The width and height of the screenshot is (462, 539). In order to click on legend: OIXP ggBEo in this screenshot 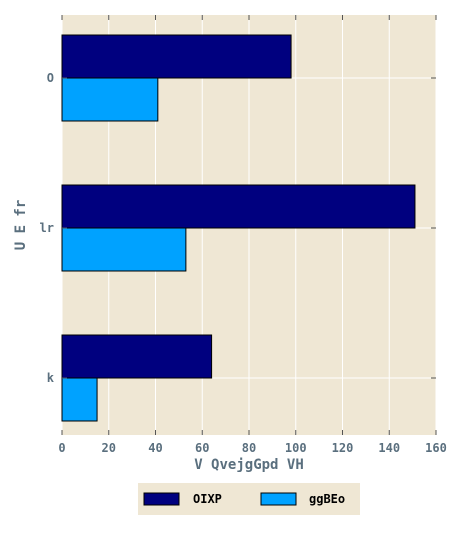, I will do `click(249, 499)`.